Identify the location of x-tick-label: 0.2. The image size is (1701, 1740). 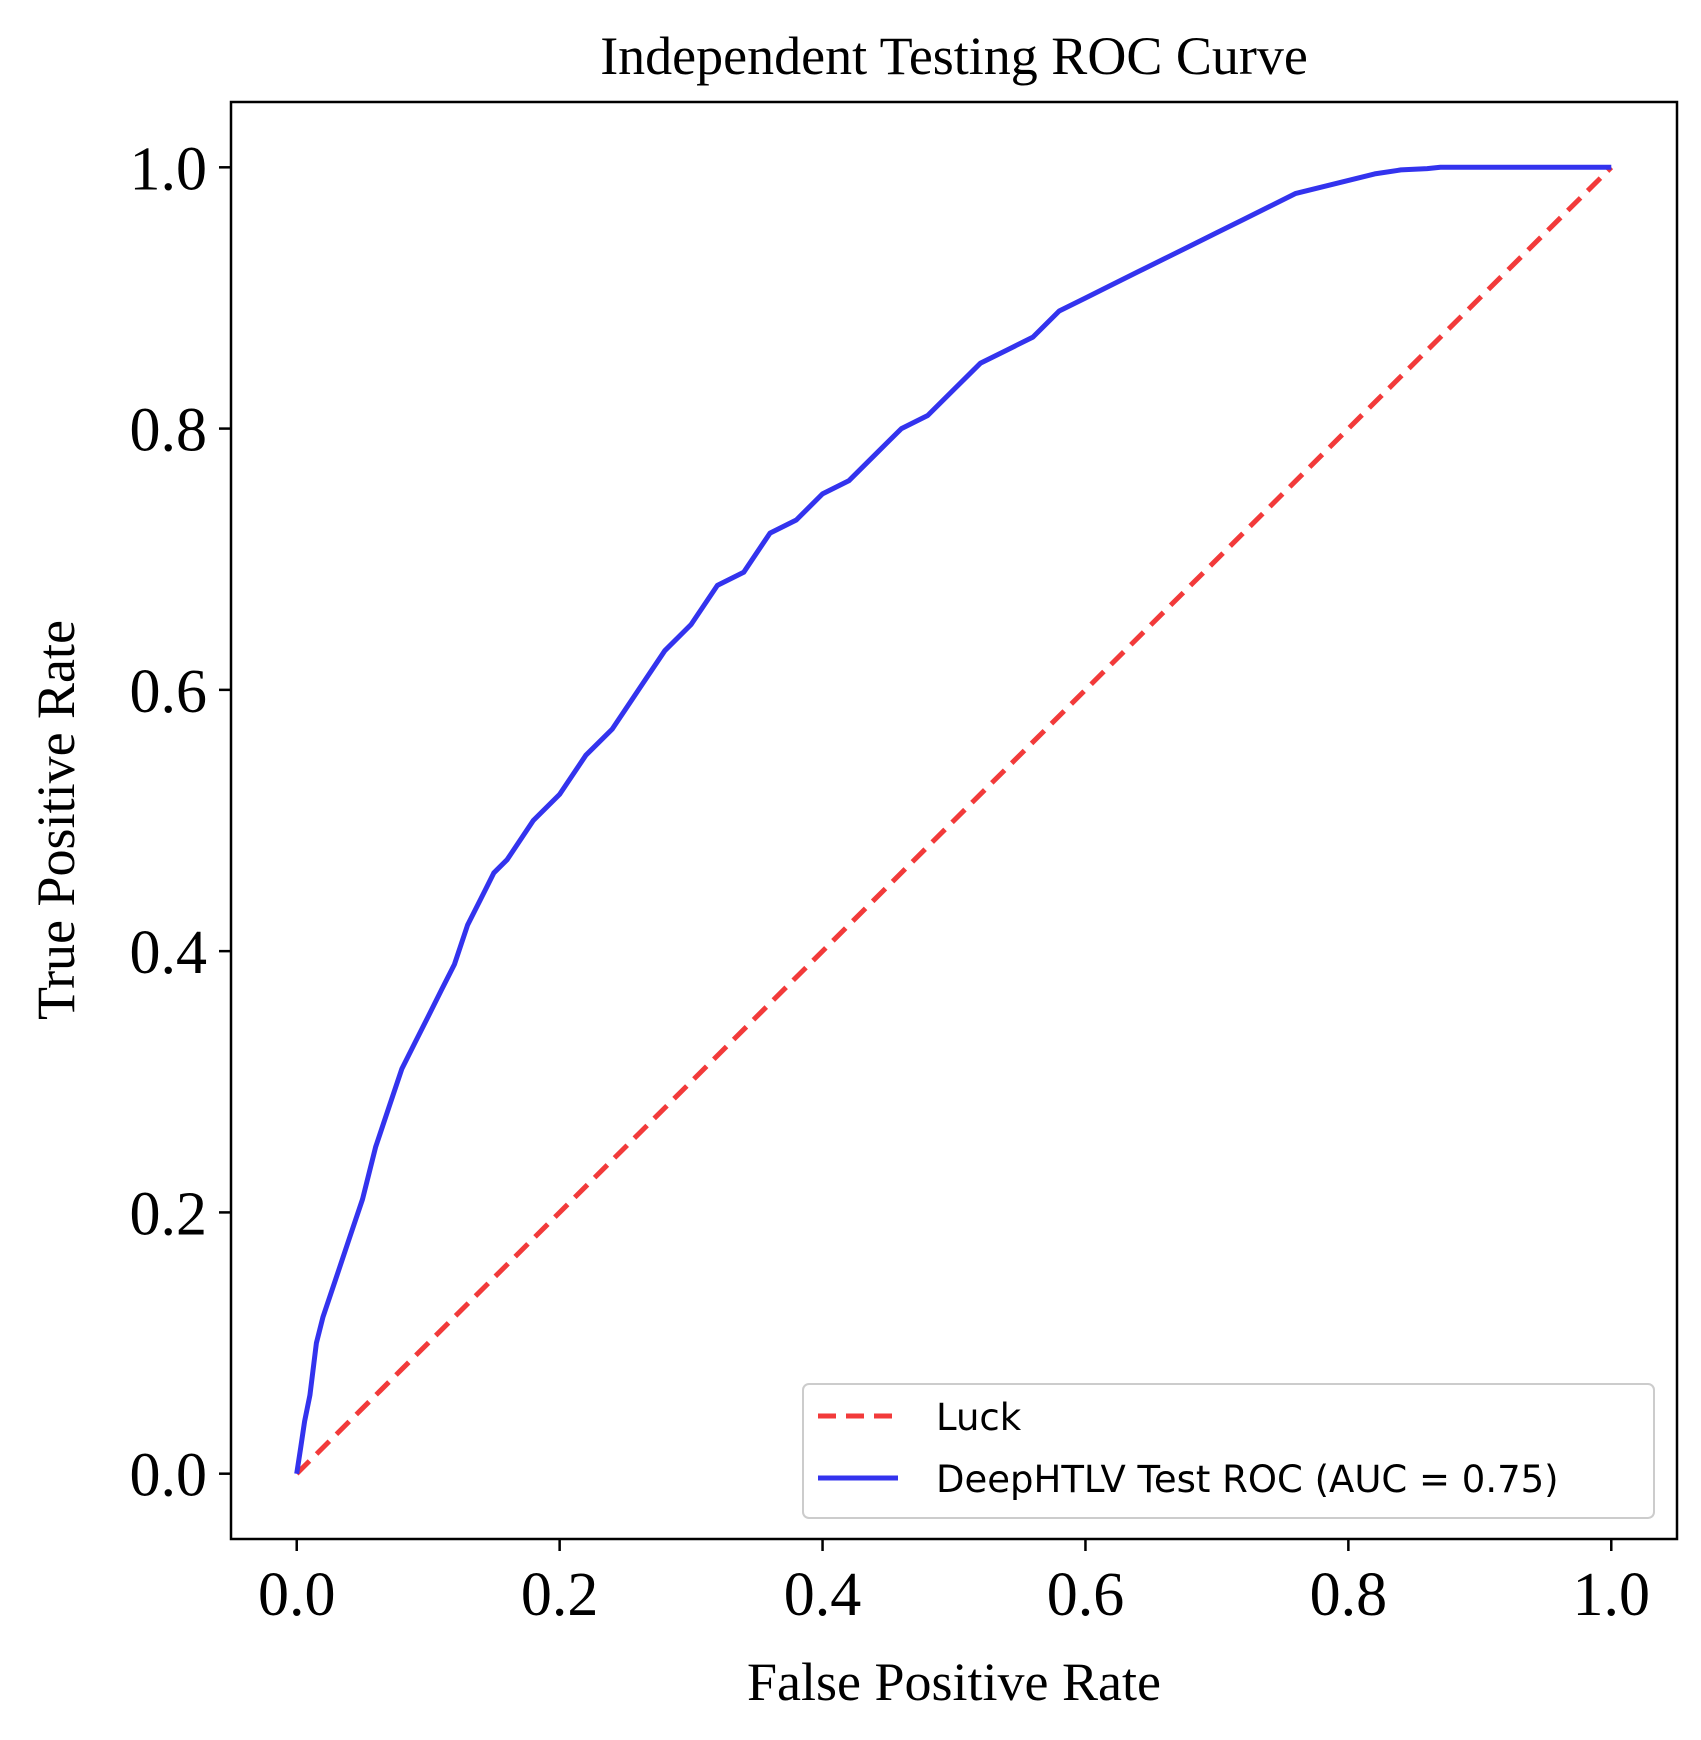
(560, 1595).